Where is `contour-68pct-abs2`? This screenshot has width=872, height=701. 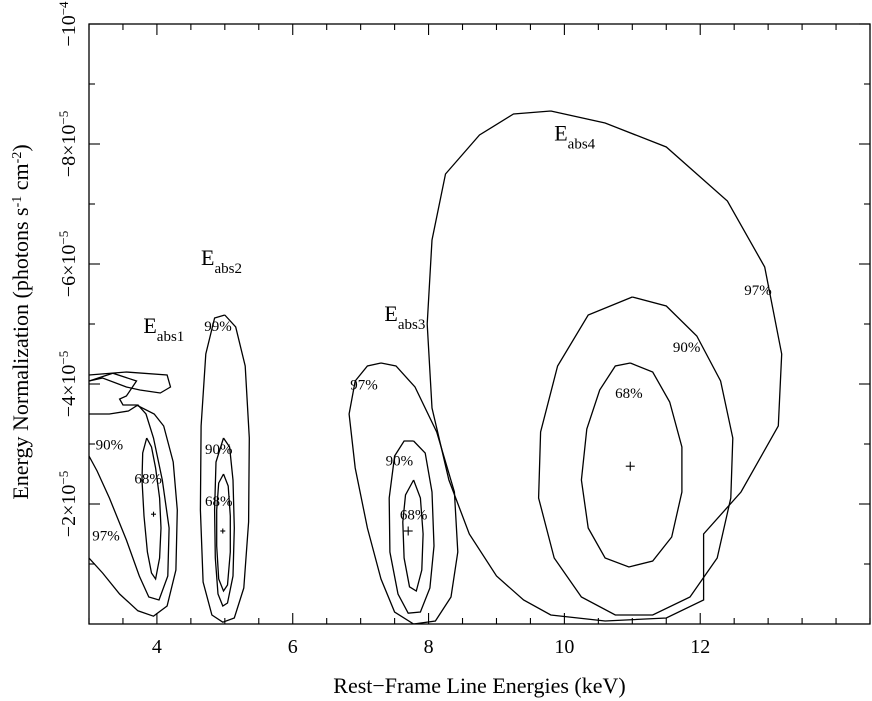 contour-68pct-abs2 is located at coordinates (223, 533).